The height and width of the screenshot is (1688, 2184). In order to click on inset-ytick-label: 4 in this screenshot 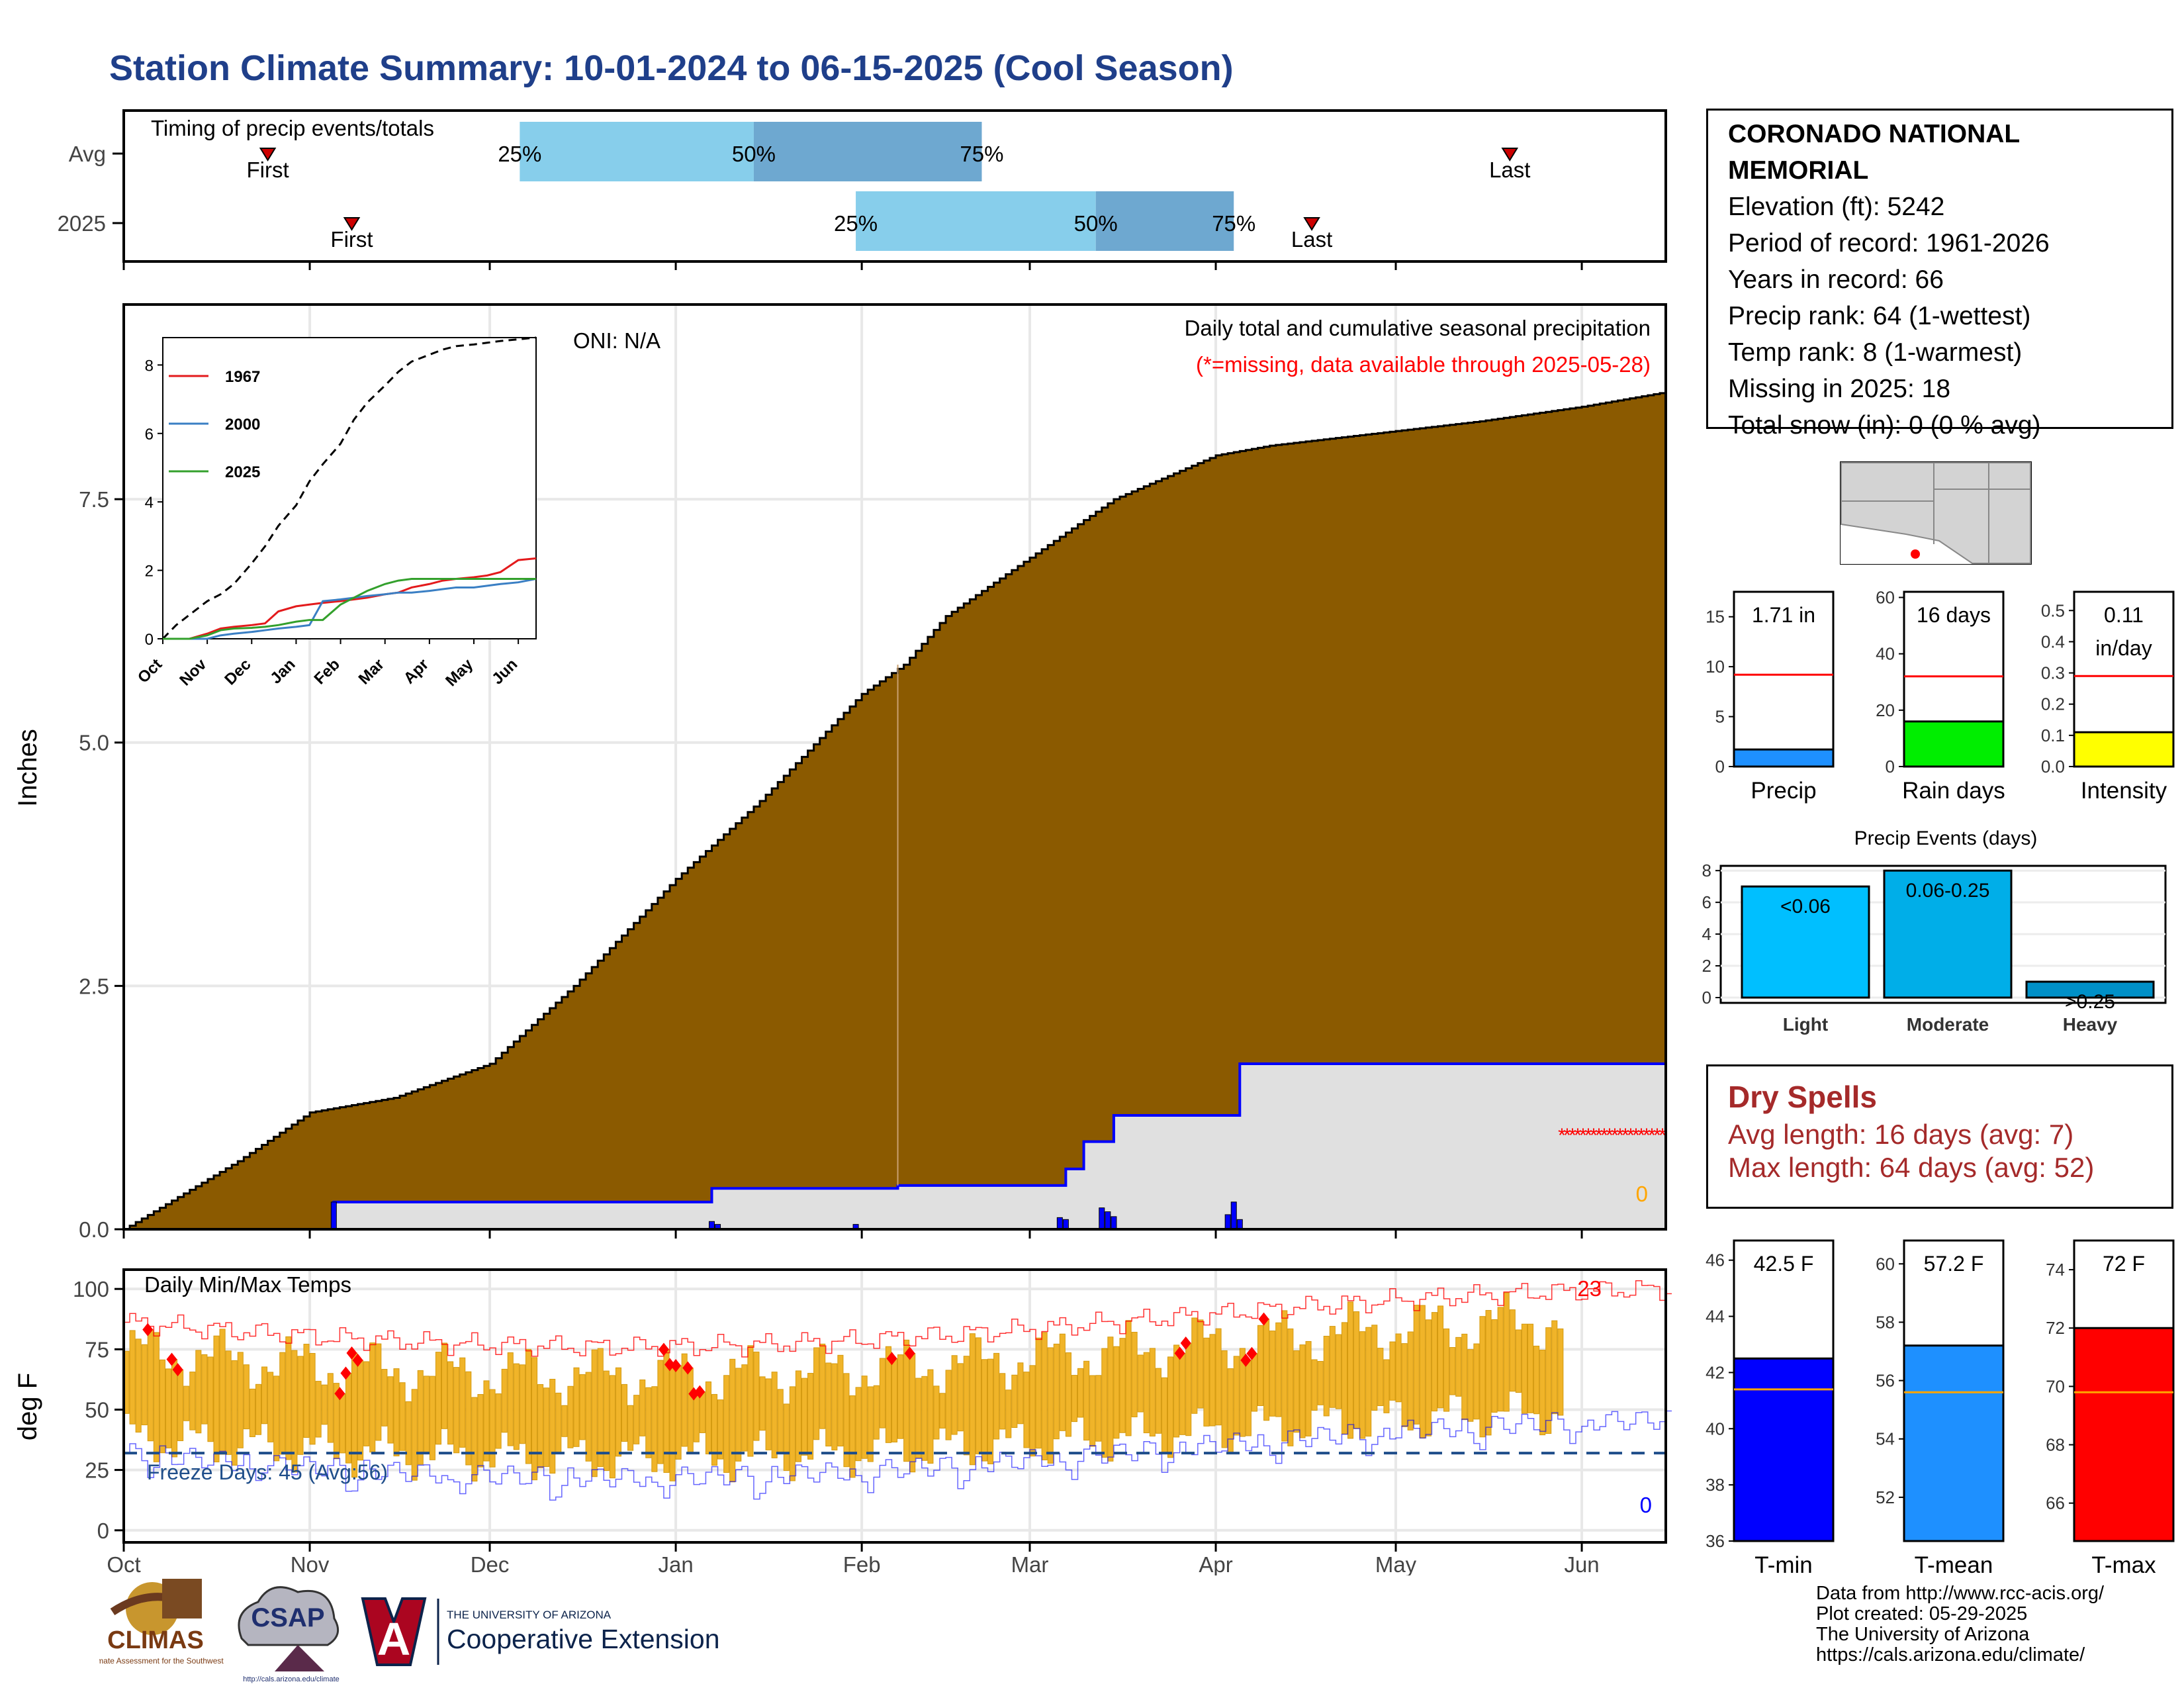, I will do `click(149, 503)`.